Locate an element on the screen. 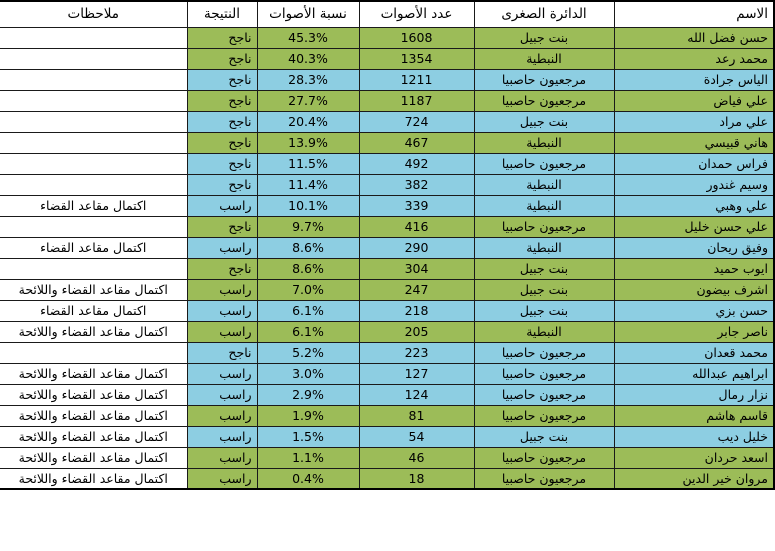 The image size is (775, 551). candidate-name-cell: ابراهيم عبدالله is located at coordinates (694, 373).